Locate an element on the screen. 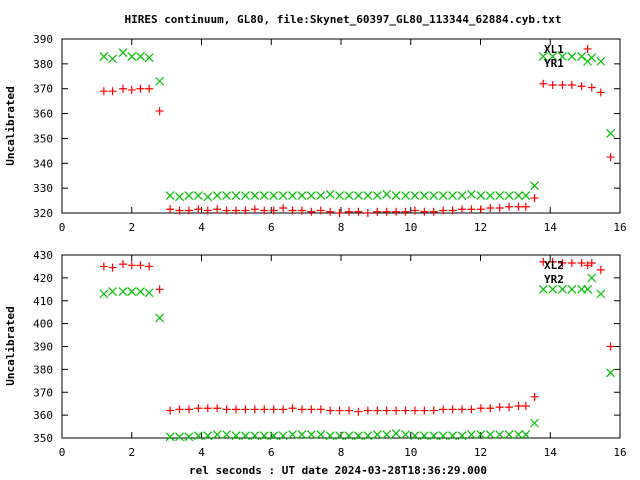 The width and height of the screenshot is (640, 480). x-tick-label: 12 is located at coordinates (480, 227).